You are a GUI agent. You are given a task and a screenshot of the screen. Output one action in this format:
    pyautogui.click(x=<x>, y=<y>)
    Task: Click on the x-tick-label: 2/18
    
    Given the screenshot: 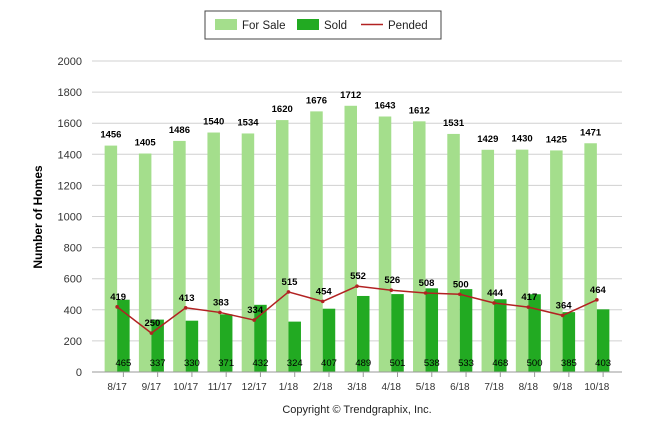 What is the action you would take?
    pyautogui.click(x=323, y=387)
    